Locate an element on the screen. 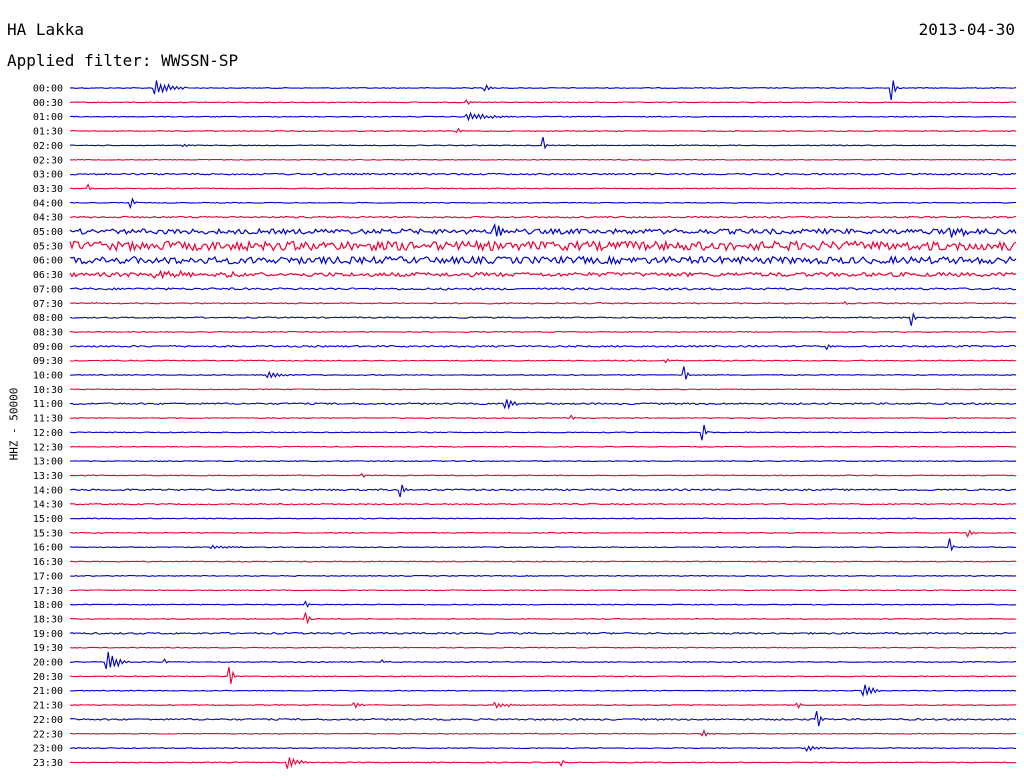  row-time-label: 05:30 is located at coordinates (48, 246).